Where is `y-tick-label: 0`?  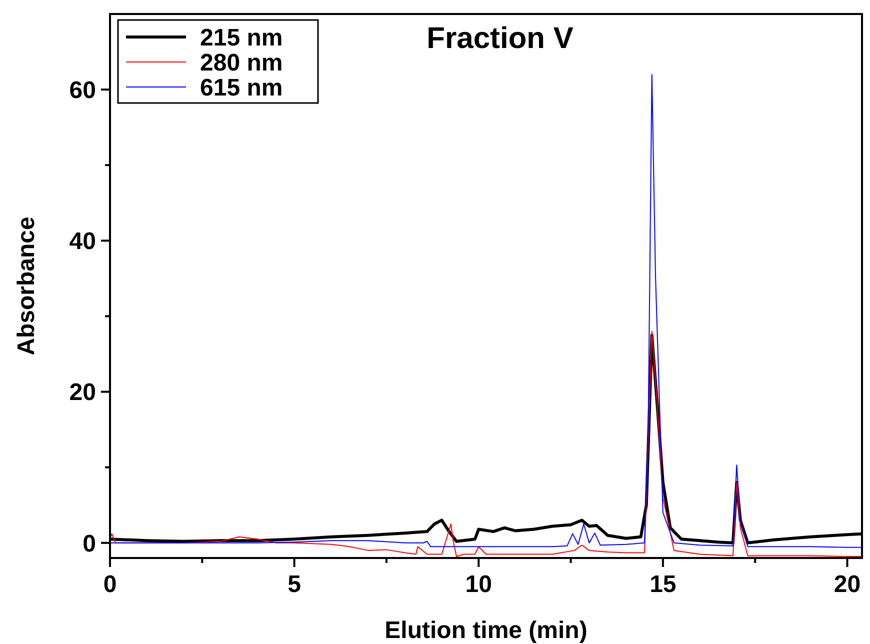
y-tick-label: 0 is located at coordinates (89, 544).